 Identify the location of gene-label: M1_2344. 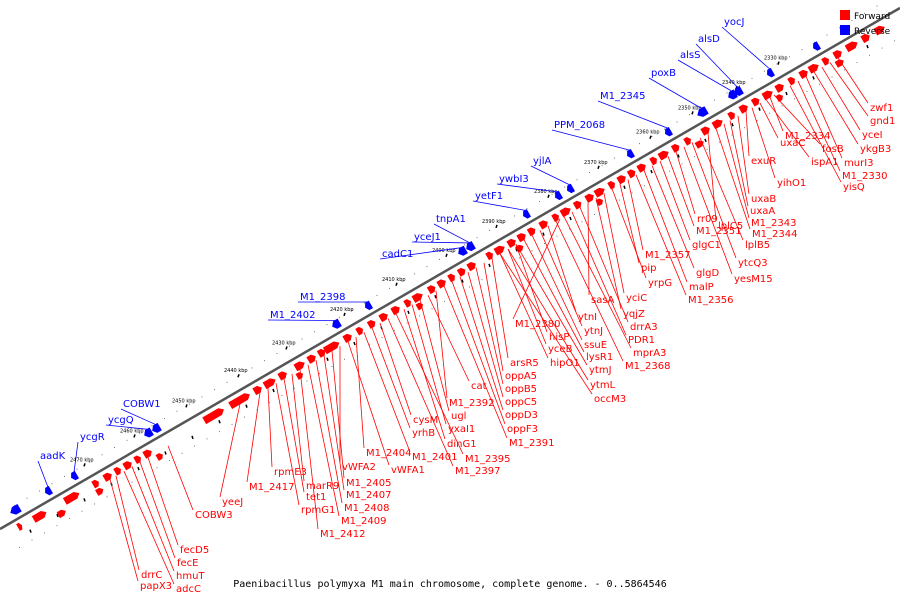
(774, 234).